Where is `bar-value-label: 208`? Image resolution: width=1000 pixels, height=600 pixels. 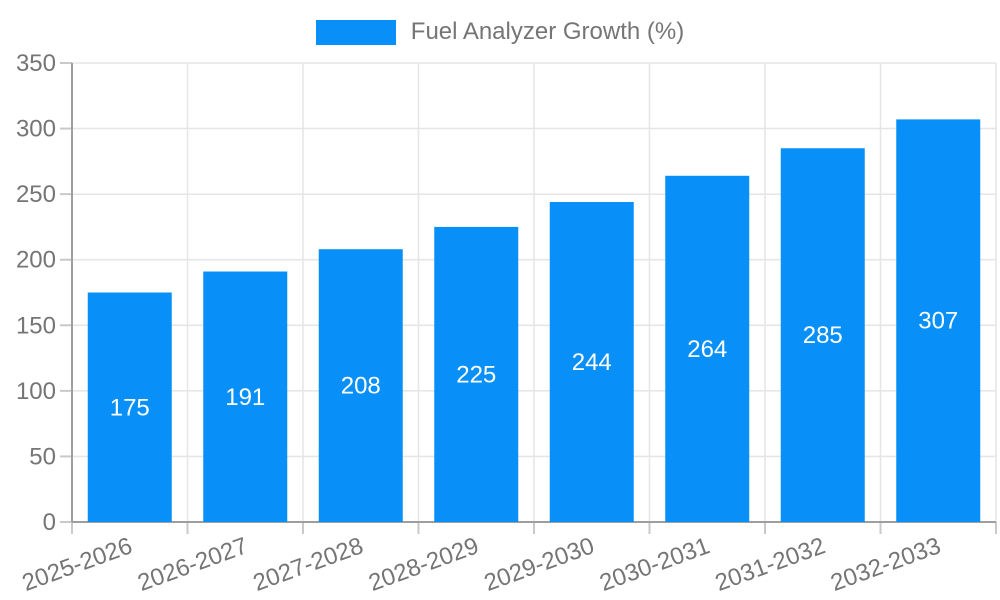 bar-value-label: 208 is located at coordinates (361, 386).